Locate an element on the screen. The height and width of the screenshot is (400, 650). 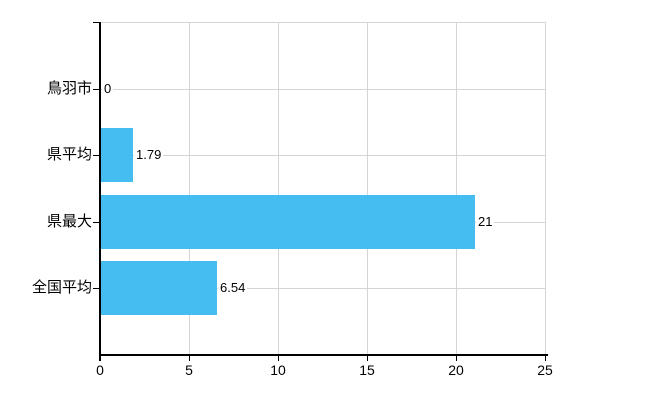
x-tick-label: 25 is located at coordinates (545, 370).